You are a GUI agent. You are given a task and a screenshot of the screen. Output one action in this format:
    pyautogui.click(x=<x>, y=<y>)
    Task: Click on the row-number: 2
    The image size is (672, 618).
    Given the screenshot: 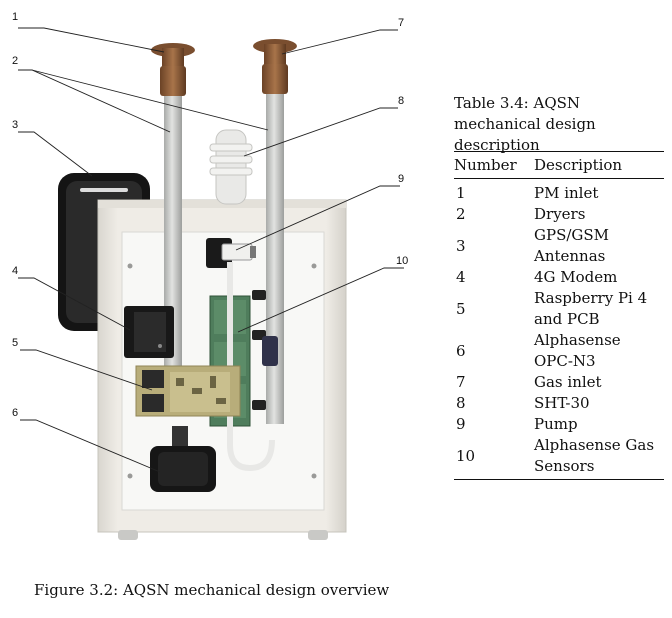 What is the action you would take?
    pyautogui.click(x=461, y=214)
    